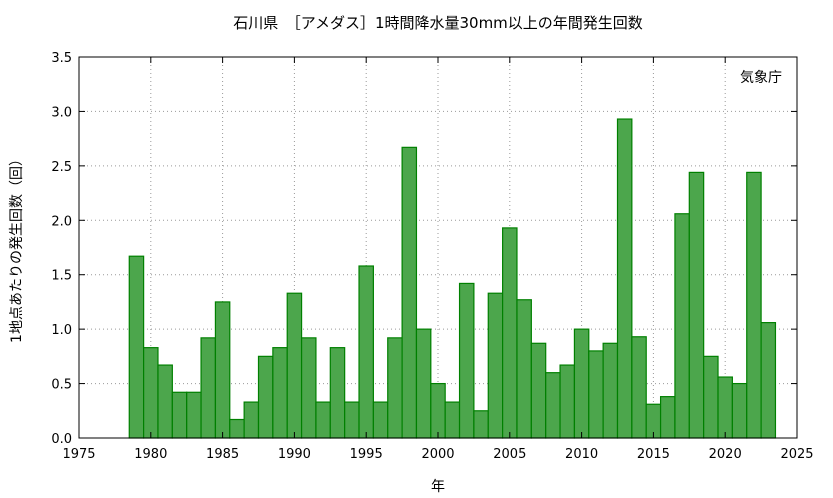 Image resolution: width=833 pixels, height=498 pixels. I want to click on x-tick-label: 2010, so click(581, 454).